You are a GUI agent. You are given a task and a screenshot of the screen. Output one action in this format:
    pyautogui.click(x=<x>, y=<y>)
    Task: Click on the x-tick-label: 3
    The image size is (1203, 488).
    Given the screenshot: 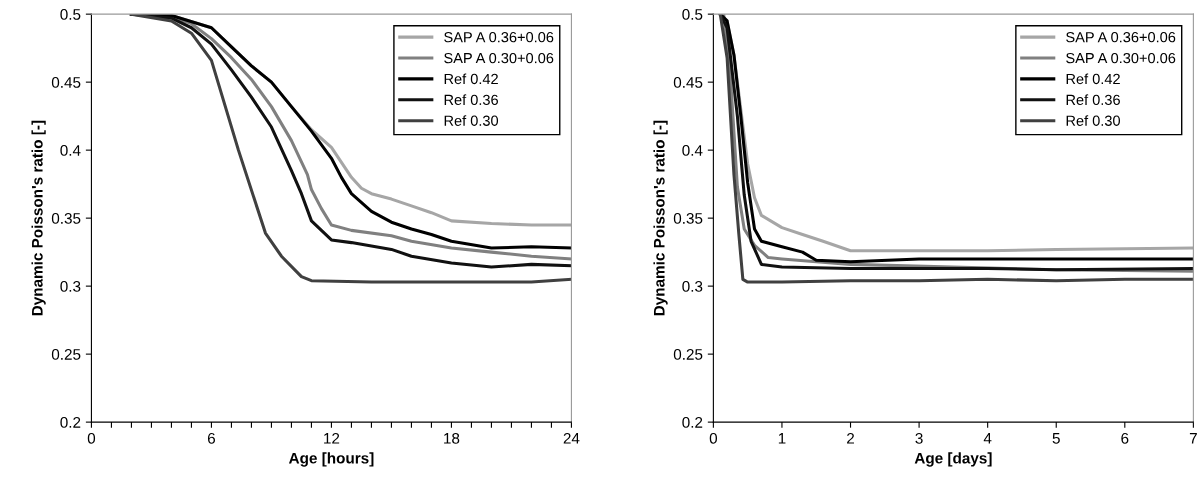 What is the action you would take?
    pyautogui.click(x=919, y=438)
    